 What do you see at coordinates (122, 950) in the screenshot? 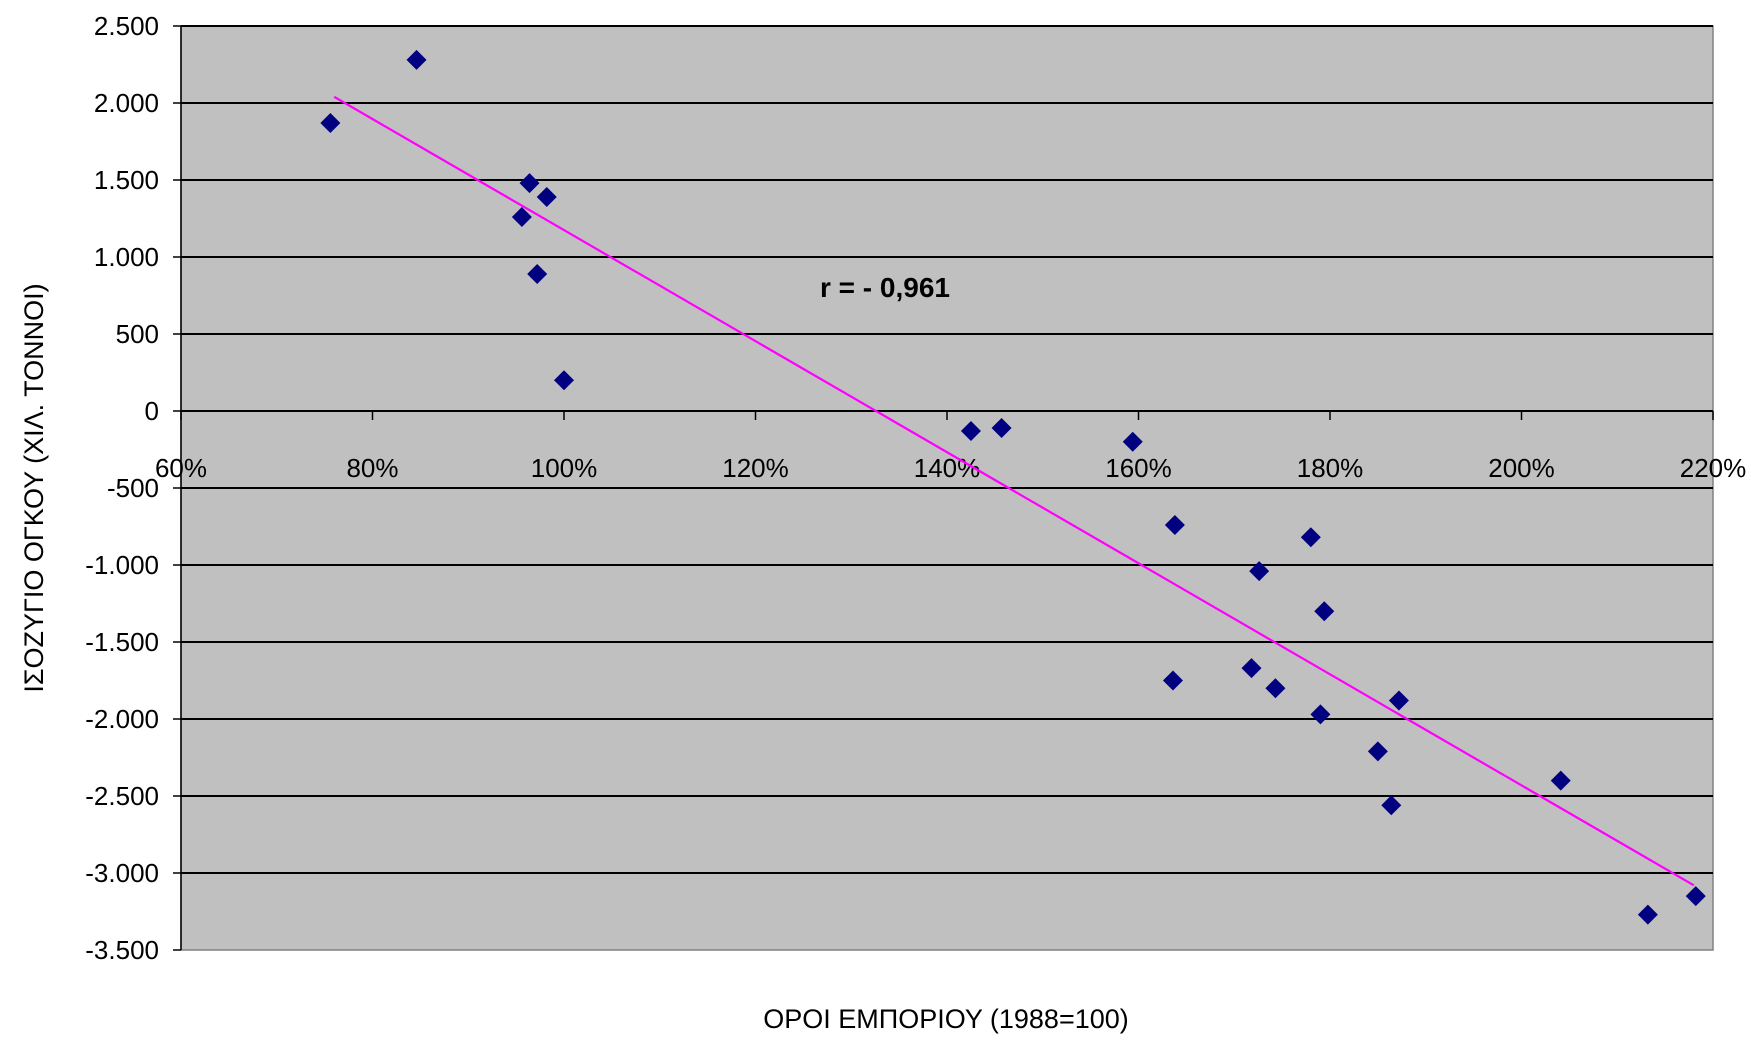
I see `y-tick-label: -3.500` at bounding box center [122, 950].